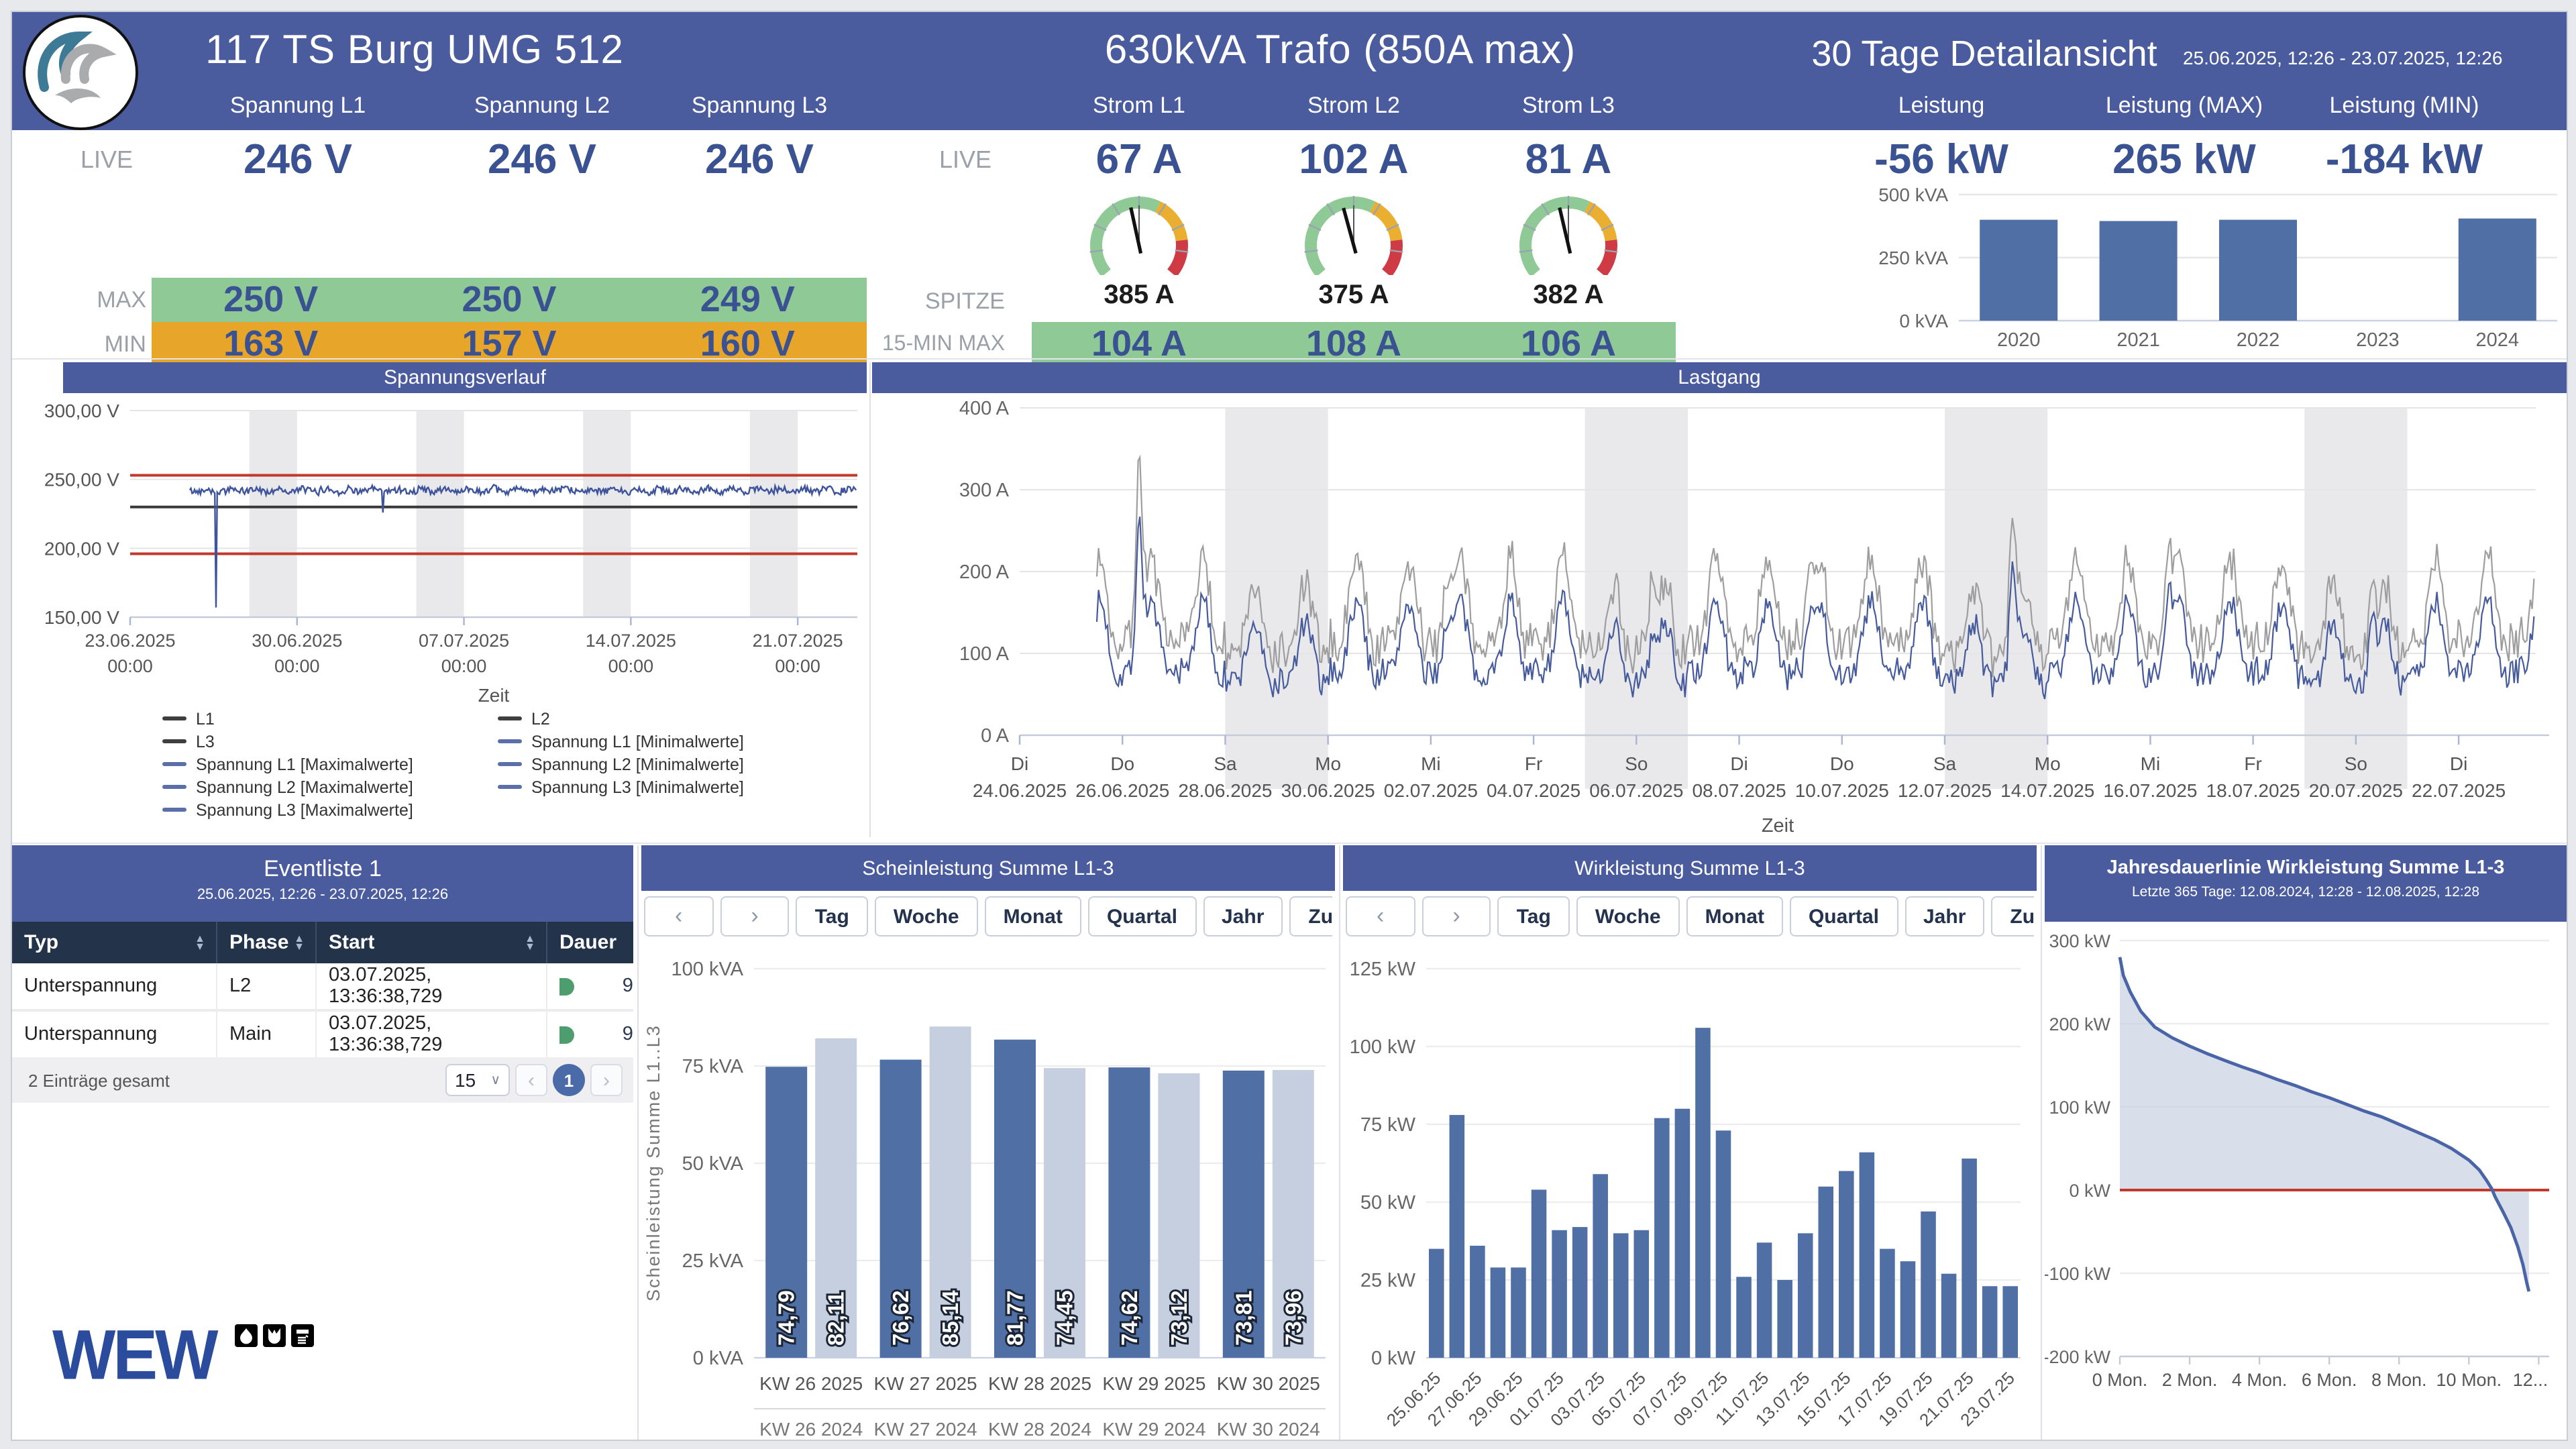 This screenshot has height=1449, width=2576. Describe the element at coordinates (1533, 790) in the screenshot. I see `svg-text: 04.07.2025` at that location.